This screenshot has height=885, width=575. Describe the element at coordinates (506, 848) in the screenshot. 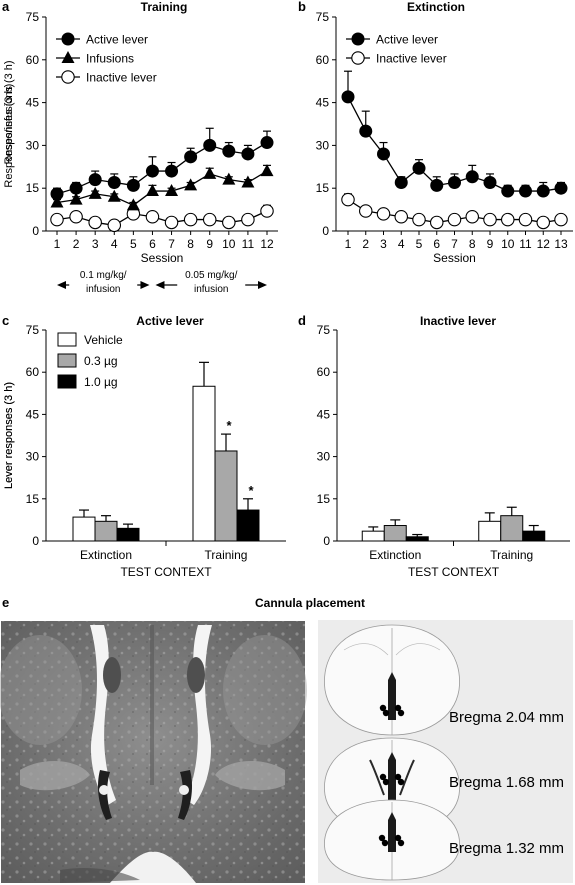

I see `bregma-label-3: Bregma 1.32 mm` at that location.